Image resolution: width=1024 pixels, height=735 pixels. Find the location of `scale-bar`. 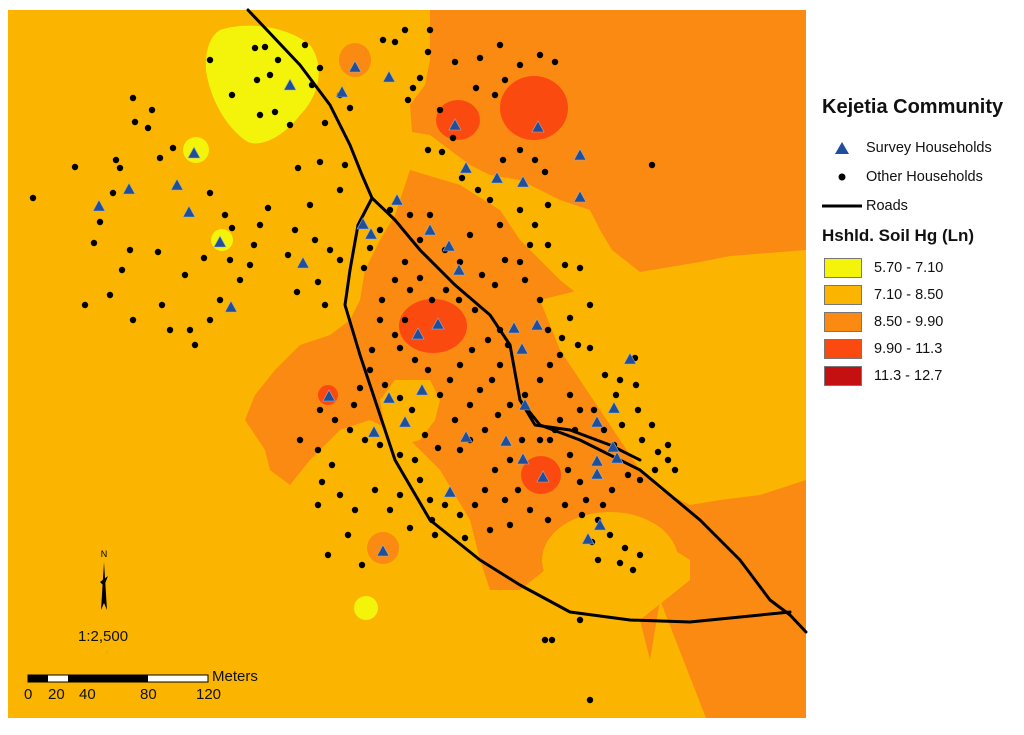

scale-bar is located at coordinates (118, 678).